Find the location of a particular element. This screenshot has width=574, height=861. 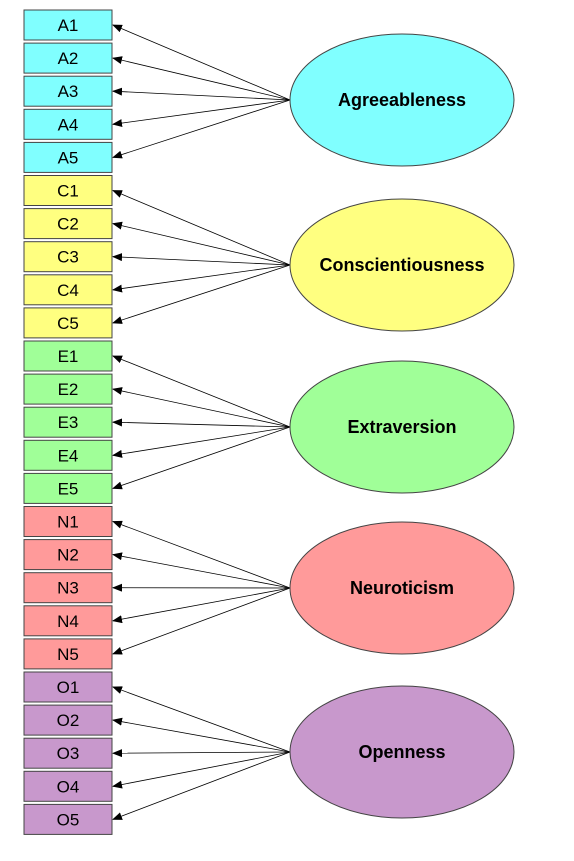

indicator-box: E3 is located at coordinates (68, 422).